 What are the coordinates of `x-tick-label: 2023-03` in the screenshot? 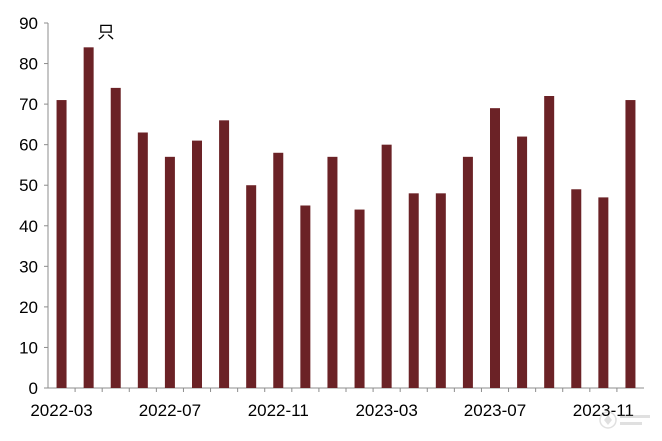 It's located at (386, 410).